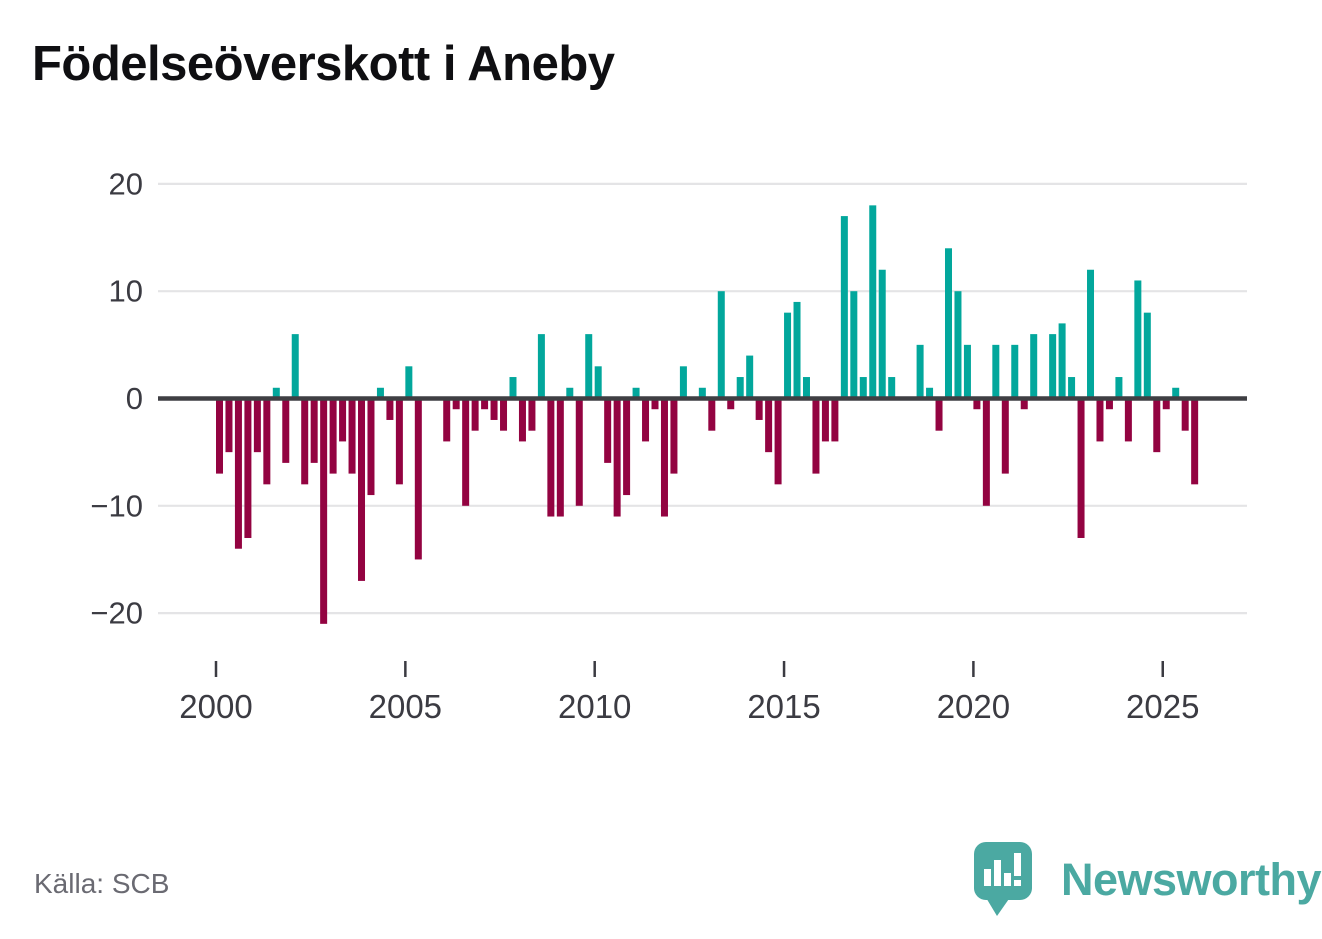 The image size is (1322, 939). What do you see at coordinates (882, 334) in the screenshot?
I see `bar-2017q3` at bounding box center [882, 334].